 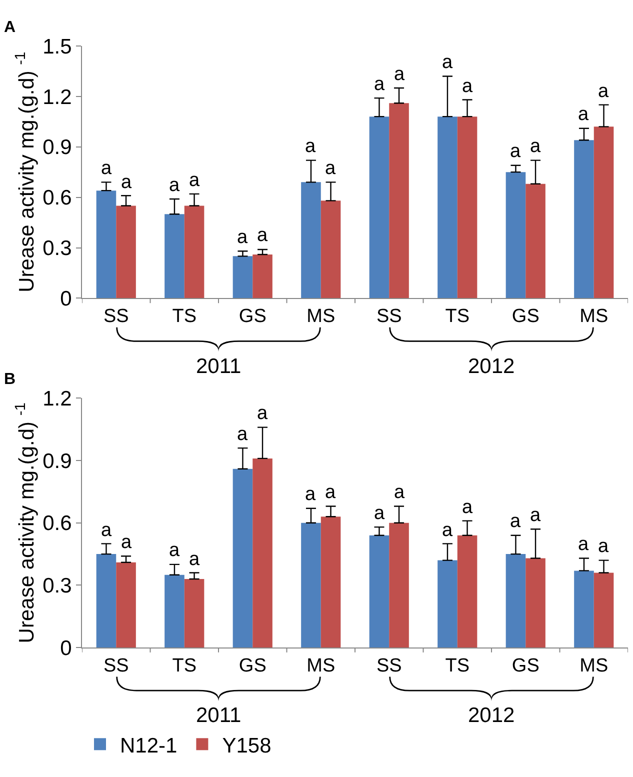 What do you see at coordinates (247, 746) in the screenshot?
I see `legend-label: Y158` at bounding box center [247, 746].